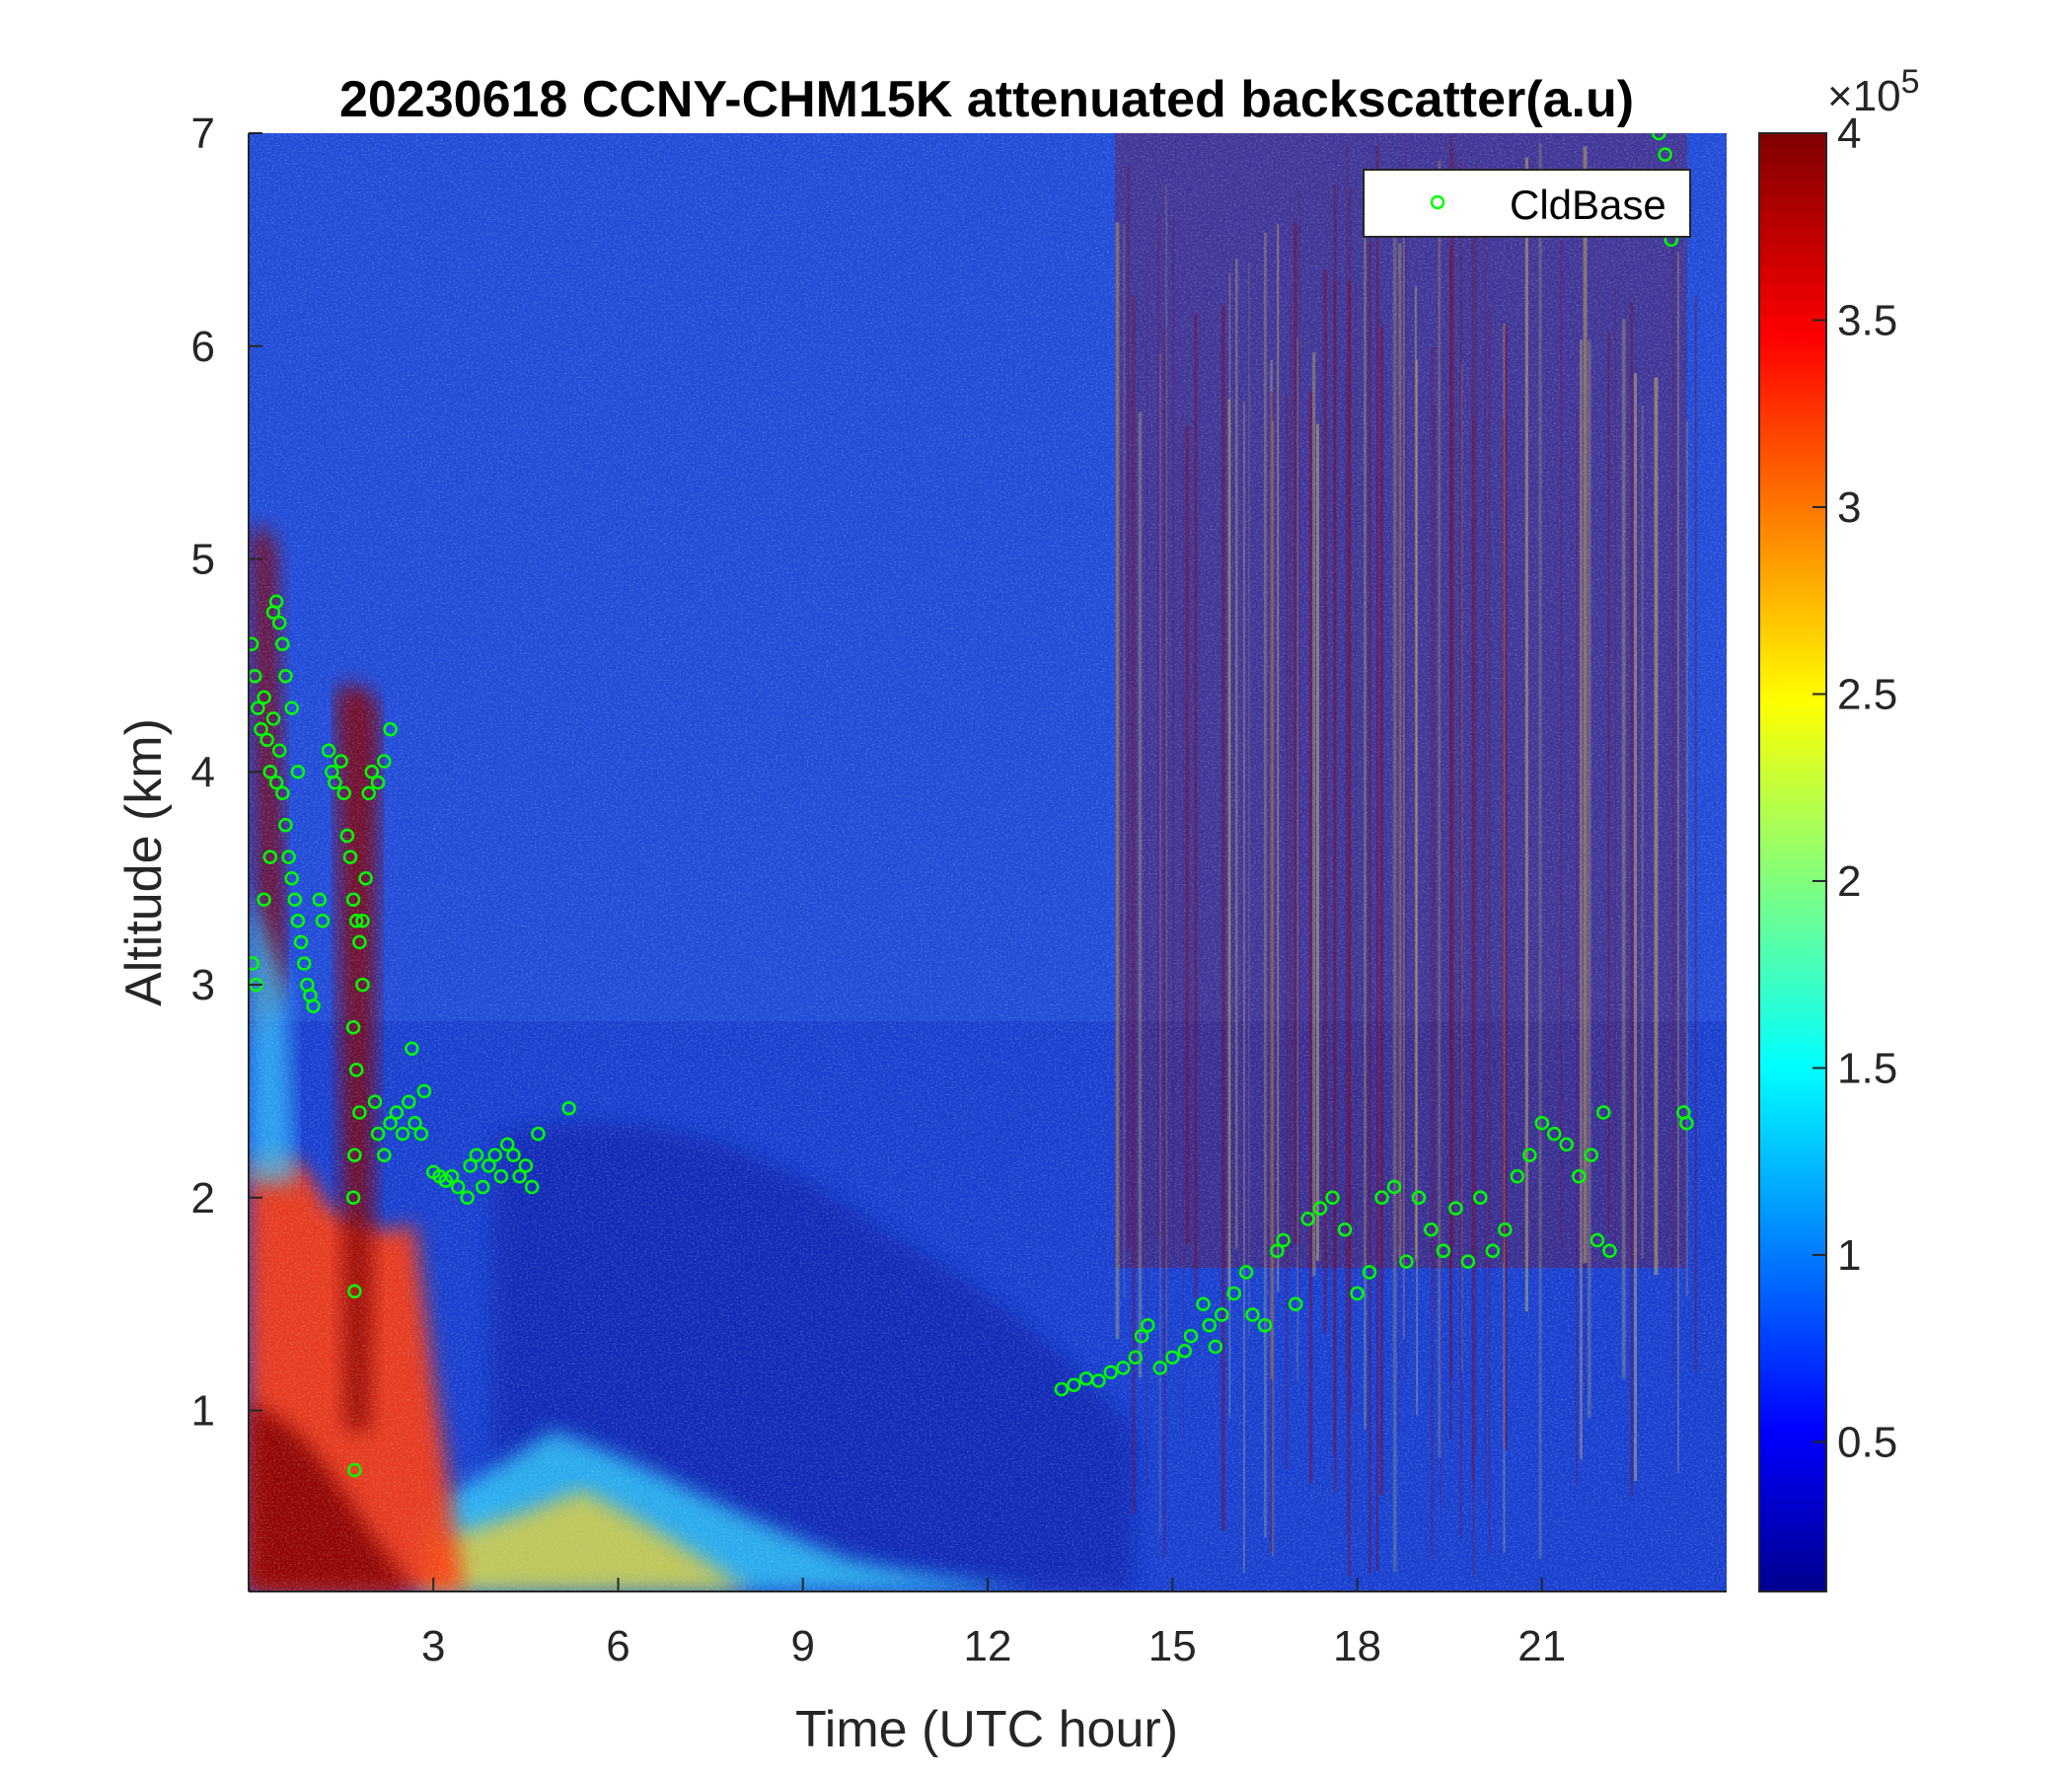  What do you see at coordinates (203, 560) in the screenshot?
I see `y-tick-label: 5` at bounding box center [203, 560].